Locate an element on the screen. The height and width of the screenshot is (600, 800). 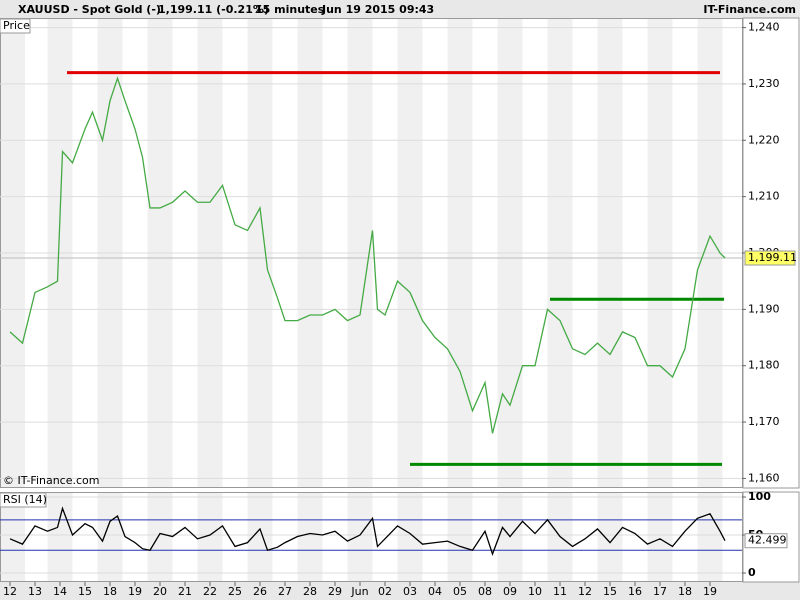
x-tick-label: 21 is located at coordinates (185, 591).